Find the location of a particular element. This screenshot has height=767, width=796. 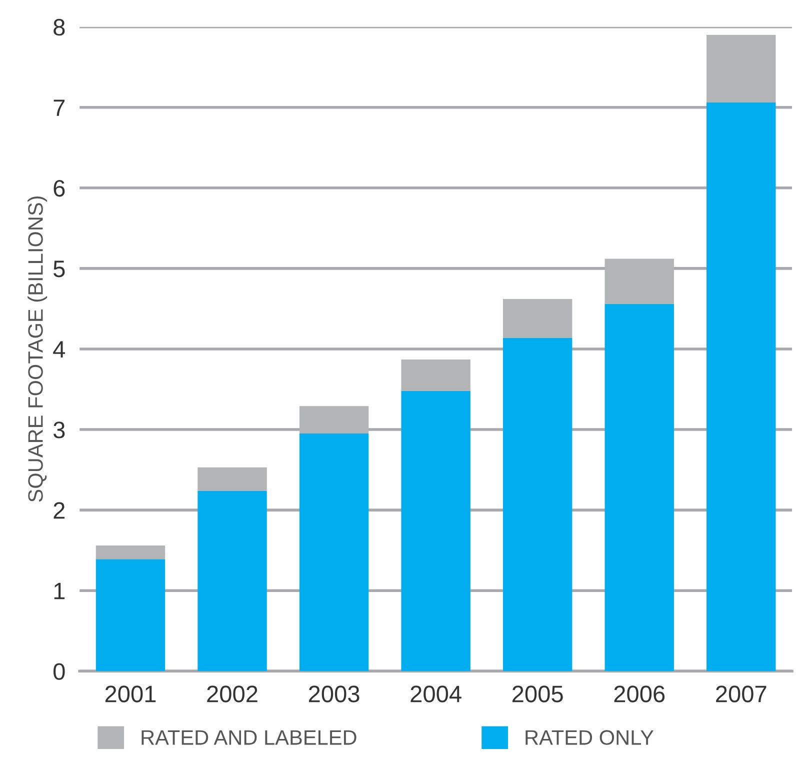

y-tick-label: 1 is located at coordinates (59, 591).